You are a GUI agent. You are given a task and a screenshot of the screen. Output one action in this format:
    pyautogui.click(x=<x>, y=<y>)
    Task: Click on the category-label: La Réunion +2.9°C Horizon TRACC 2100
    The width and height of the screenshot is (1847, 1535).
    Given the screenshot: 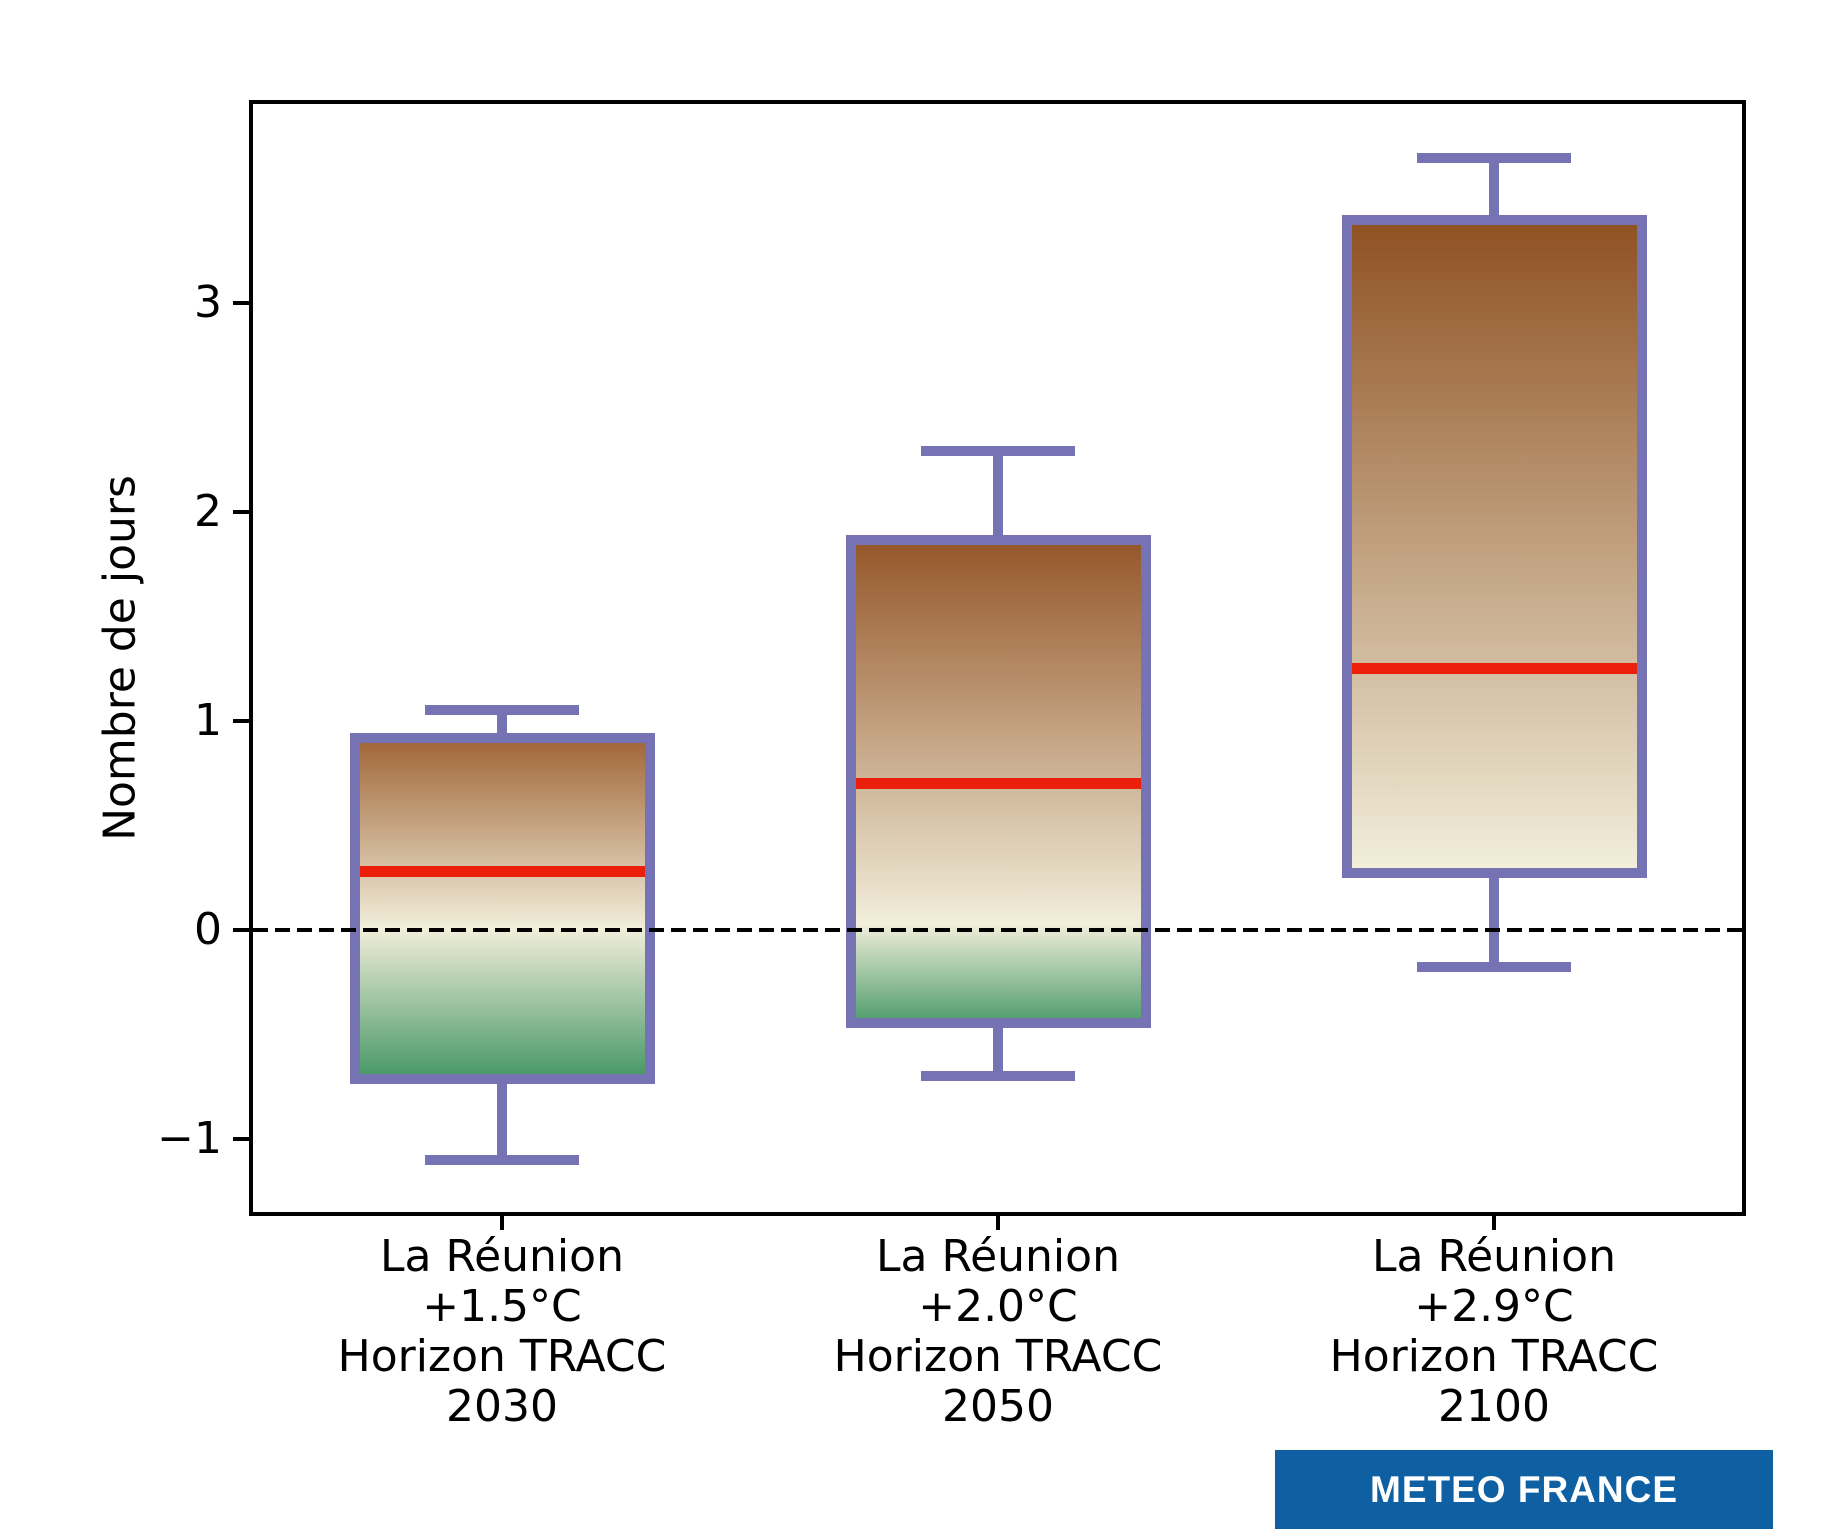 What is the action you would take?
    pyautogui.click(x=1494, y=1332)
    